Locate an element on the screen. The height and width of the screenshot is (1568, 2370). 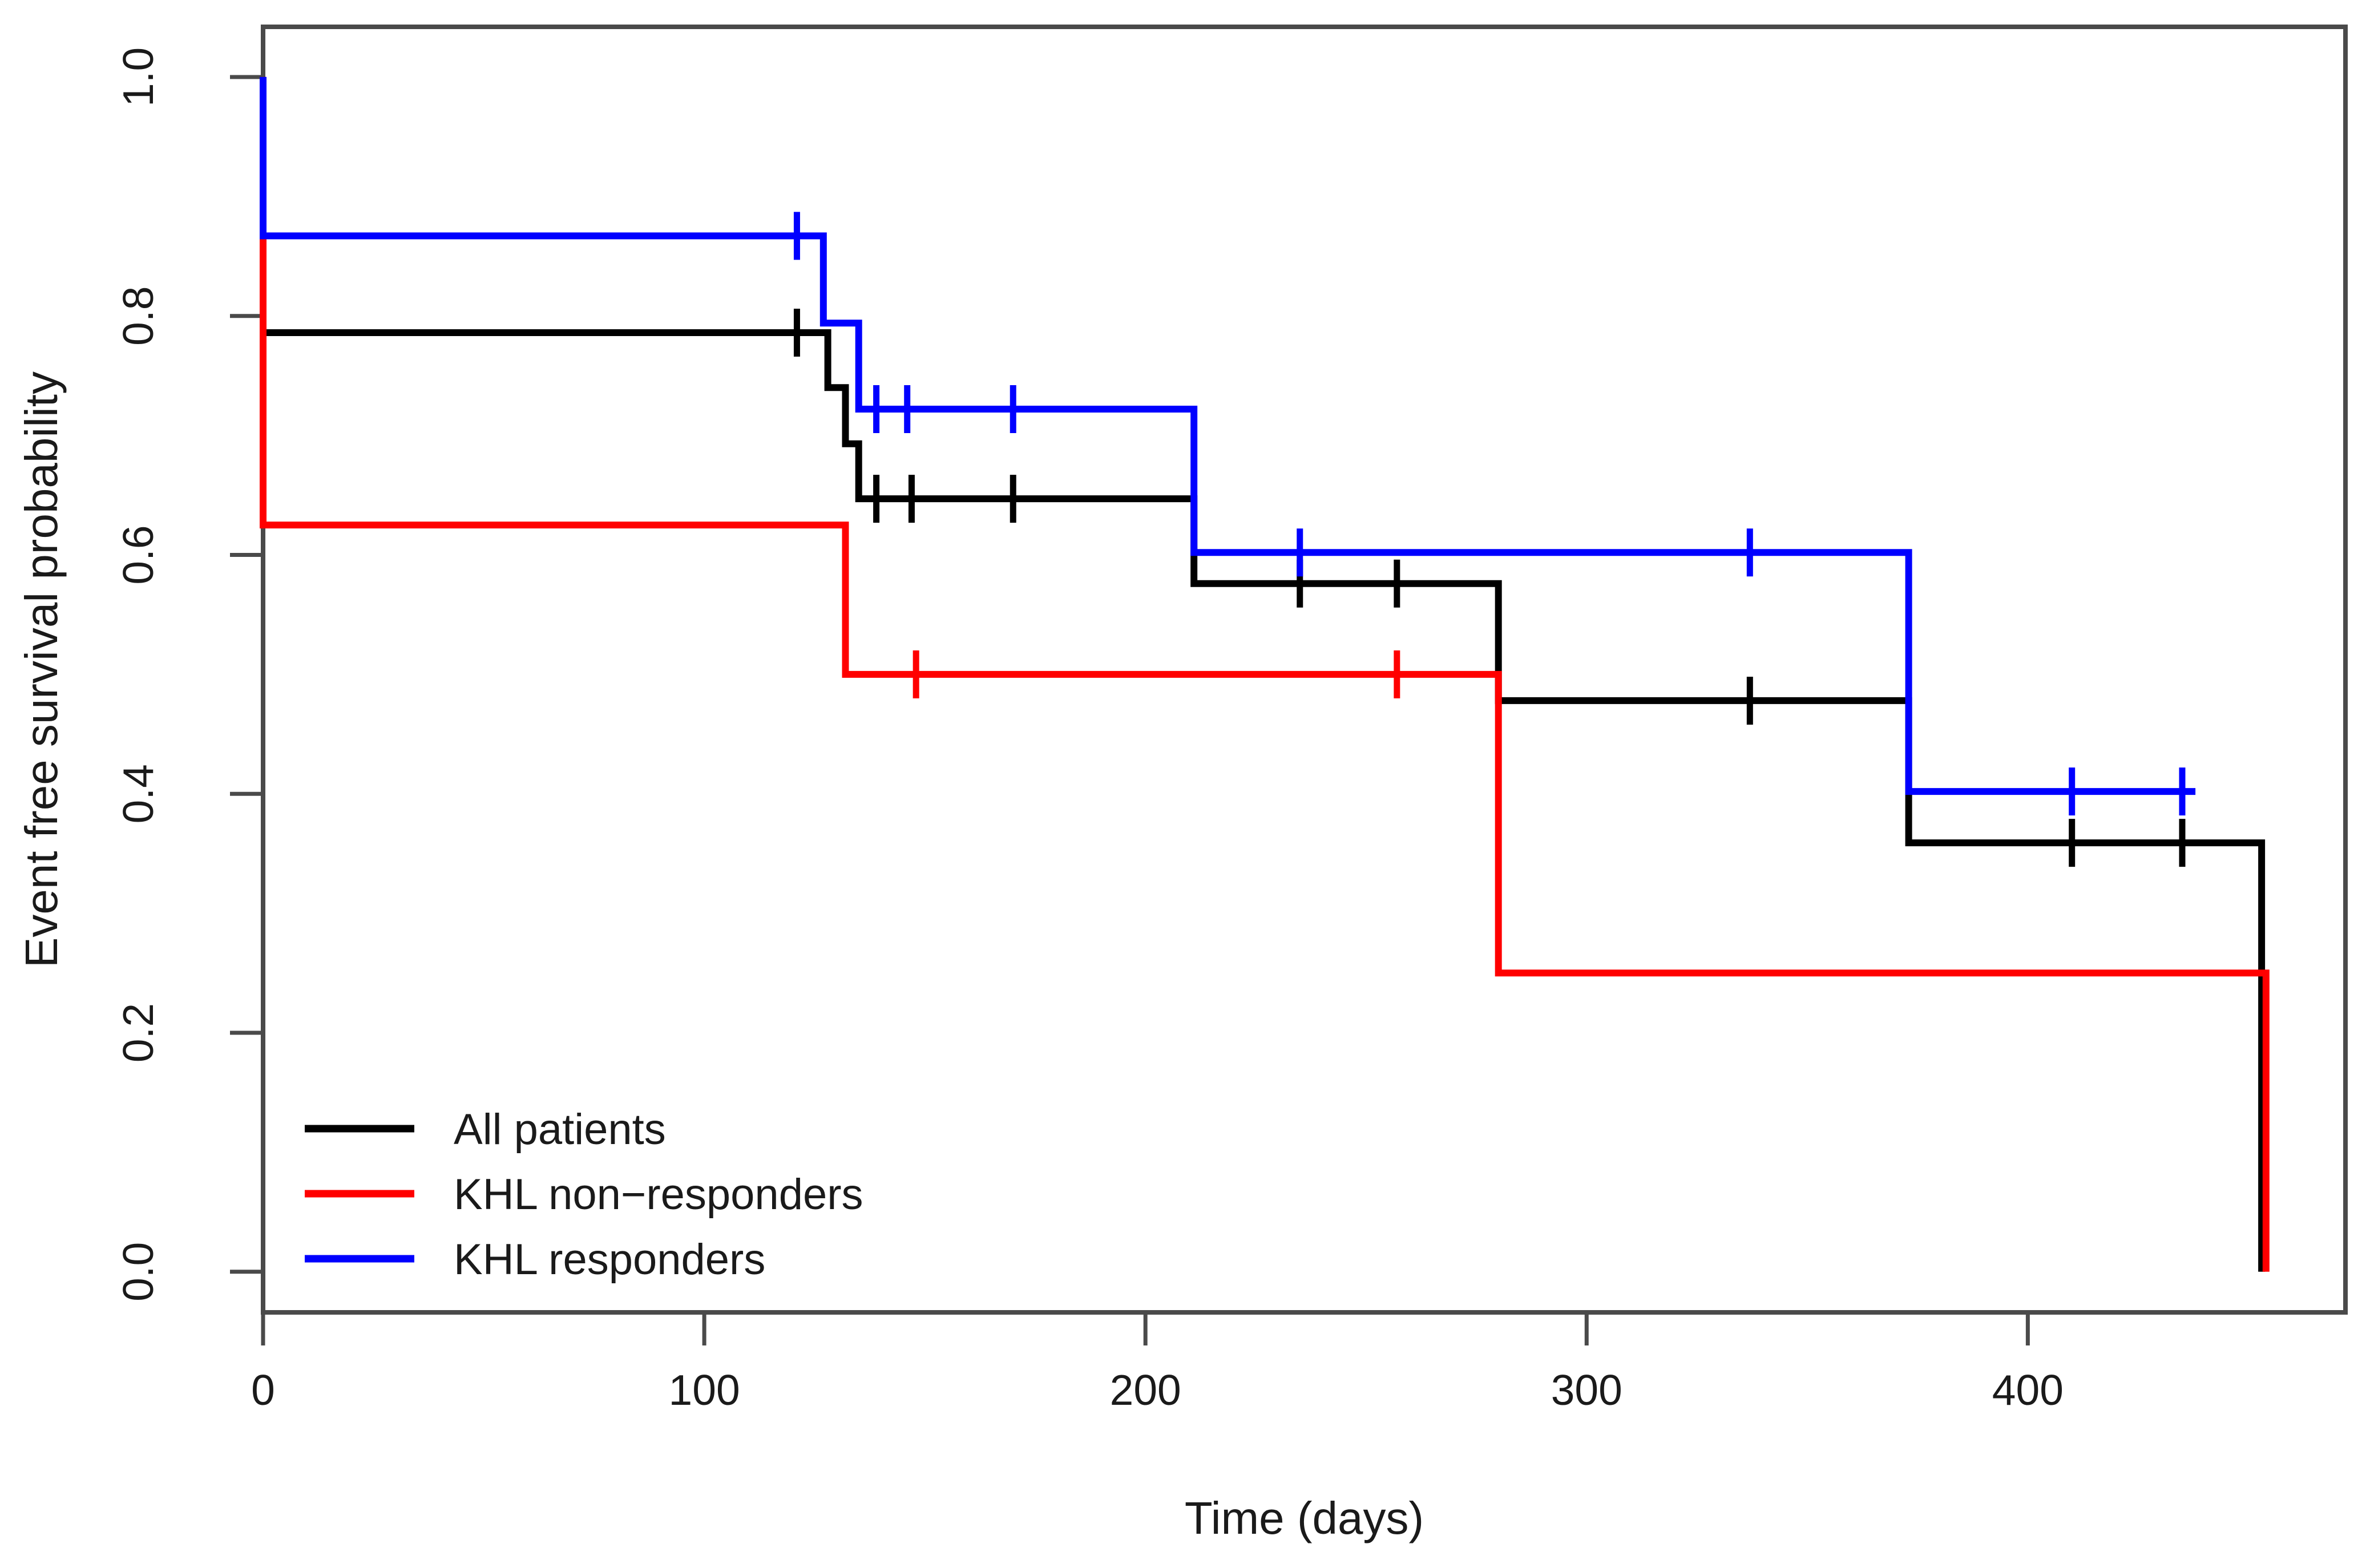
x-tick-label: 200 is located at coordinates (1145, 1390).